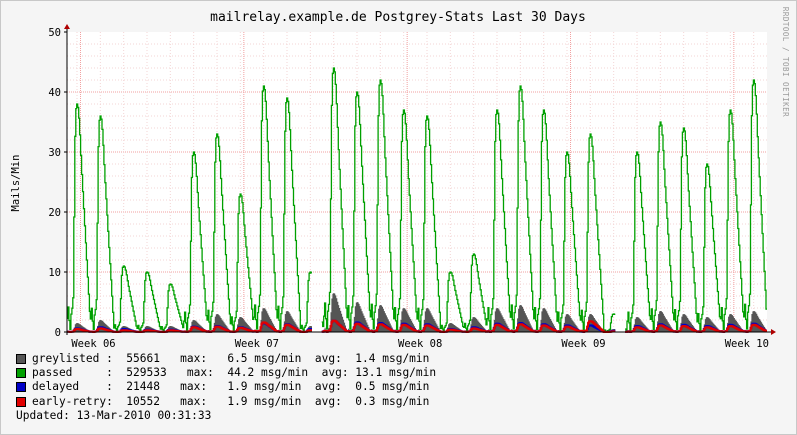 The width and height of the screenshot is (797, 435). Describe the element at coordinates (785, 62) in the screenshot. I see `watermark: RRDTOOL / TOBI OETIKER` at that location.